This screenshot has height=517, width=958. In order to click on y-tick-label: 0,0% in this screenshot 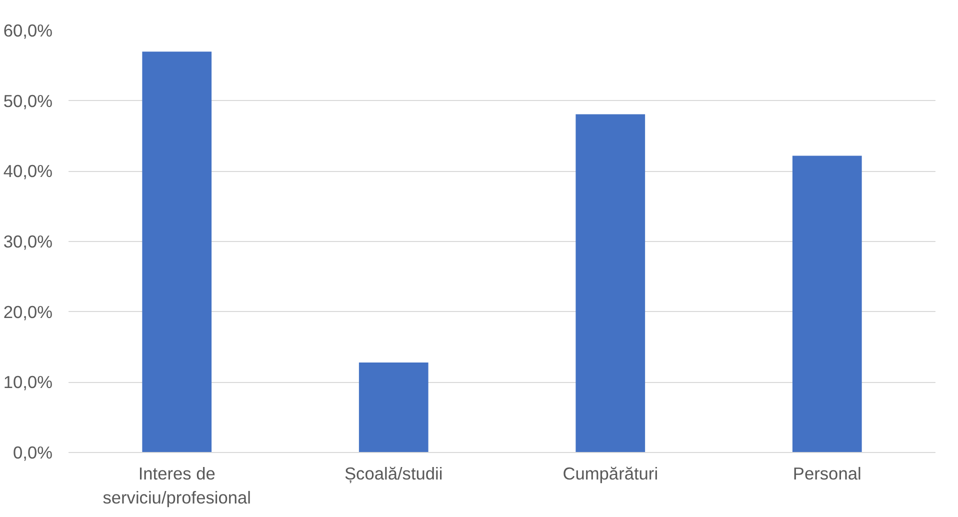, I will do `click(33, 452)`.